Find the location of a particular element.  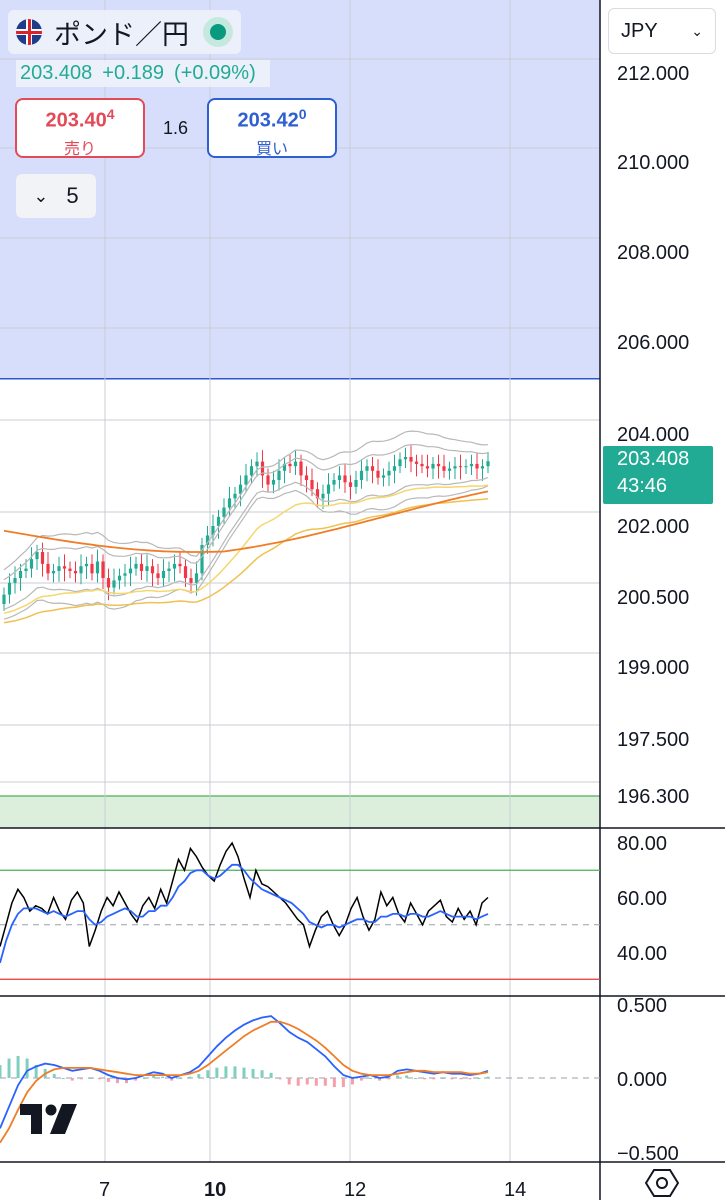

ema-slow is located at coordinates (246, 521).